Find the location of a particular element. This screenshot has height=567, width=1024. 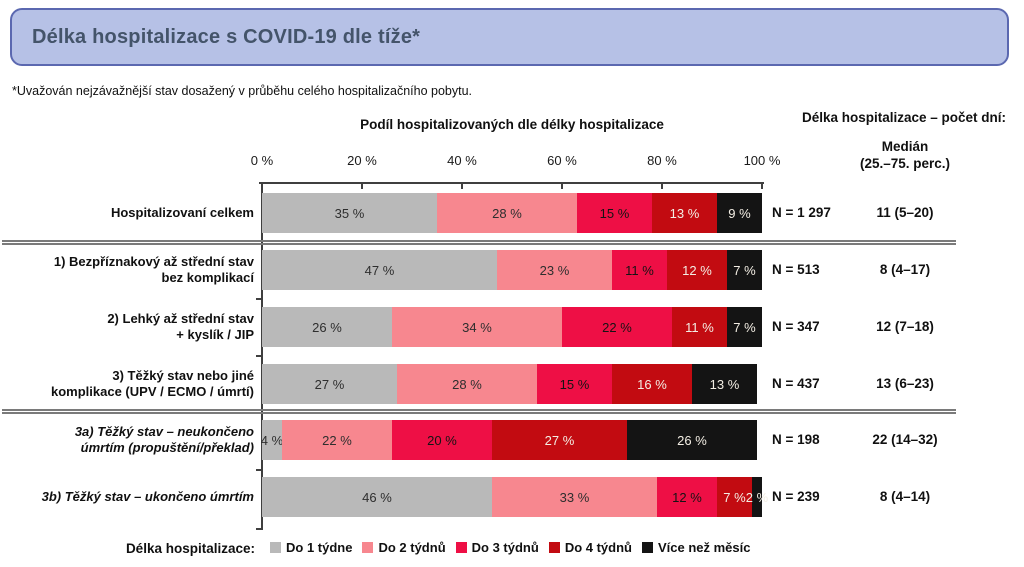

bar-segment: 28 % is located at coordinates (467, 384).